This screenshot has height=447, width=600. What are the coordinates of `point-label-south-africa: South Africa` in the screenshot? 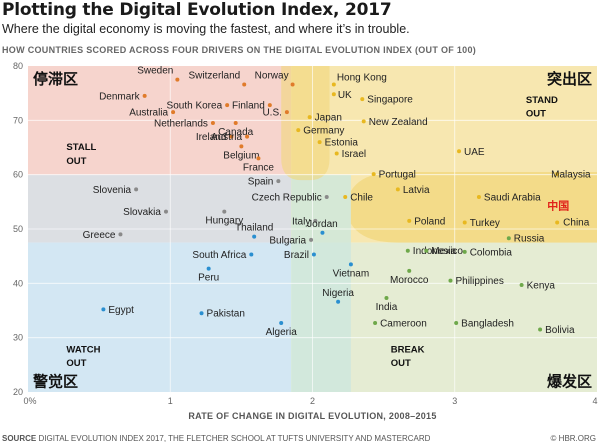 It's located at (219, 255).